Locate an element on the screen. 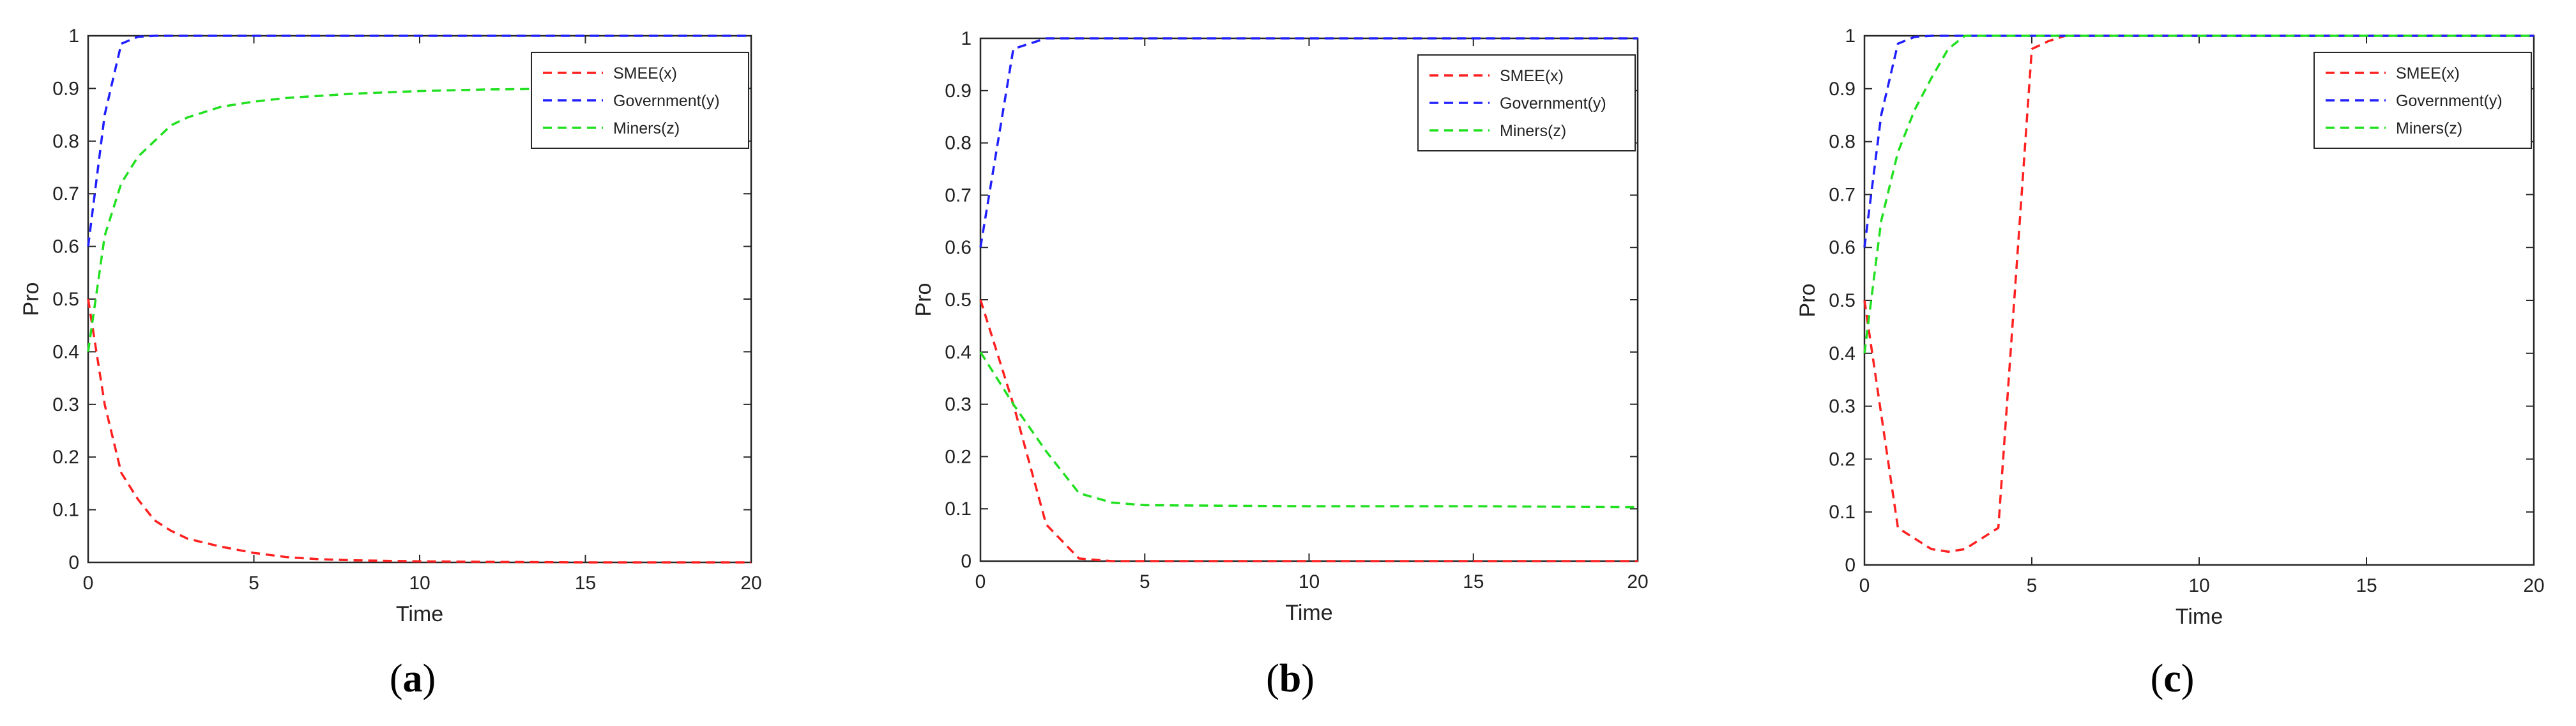  panel-label: (a) is located at coordinates (413, 678).